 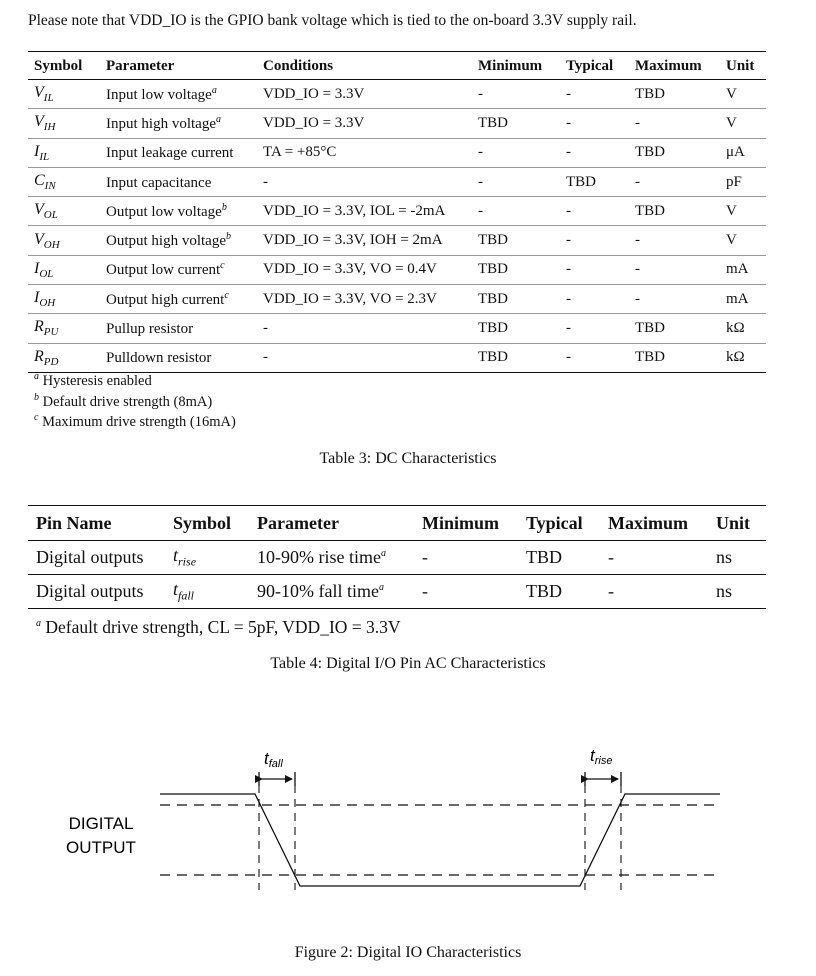 What do you see at coordinates (654, 523) in the screenshot?
I see `header-maximum: Maximum` at bounding box center [654, 523].